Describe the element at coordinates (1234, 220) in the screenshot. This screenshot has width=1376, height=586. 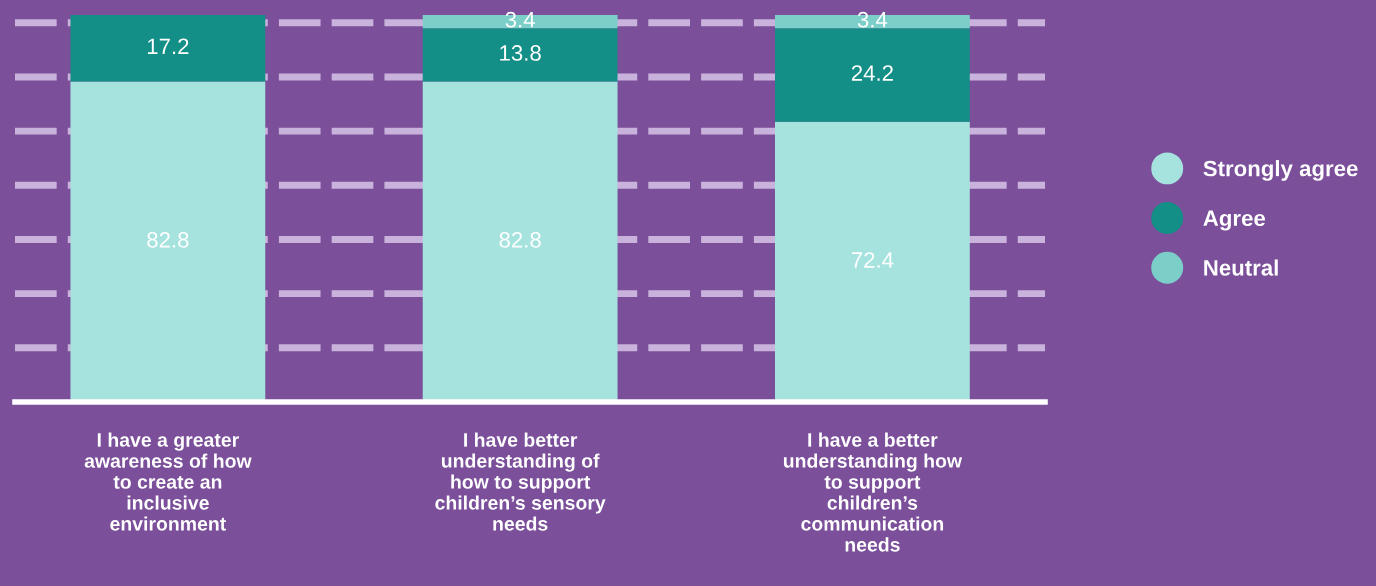
I see `legend-label: Agree` at that location.